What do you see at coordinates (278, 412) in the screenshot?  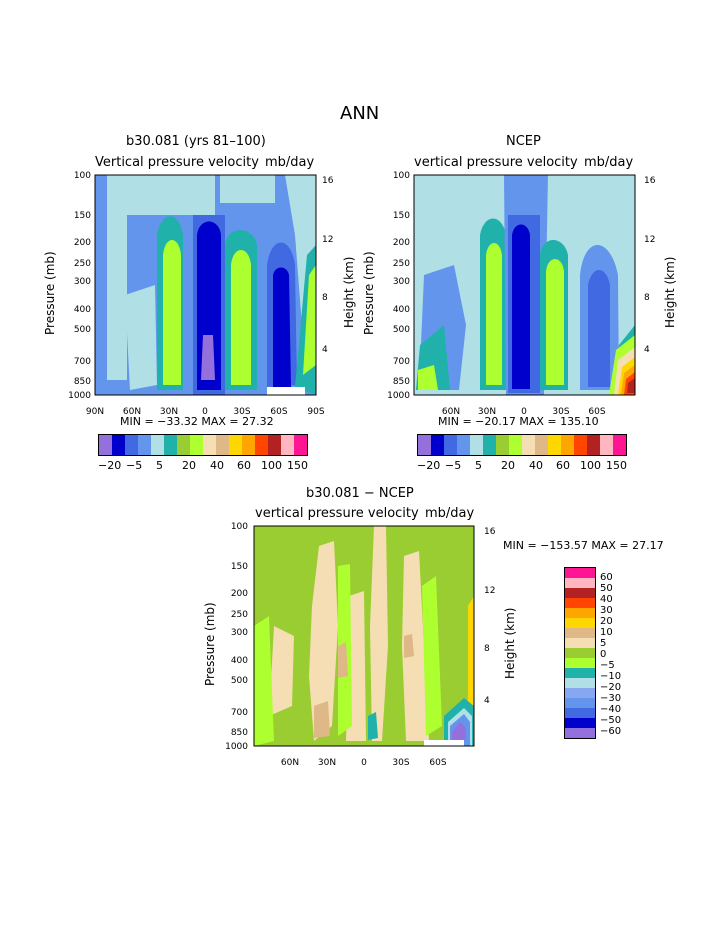 I see `p1-xtick-label: 60S` at bounding box center [278, 412].